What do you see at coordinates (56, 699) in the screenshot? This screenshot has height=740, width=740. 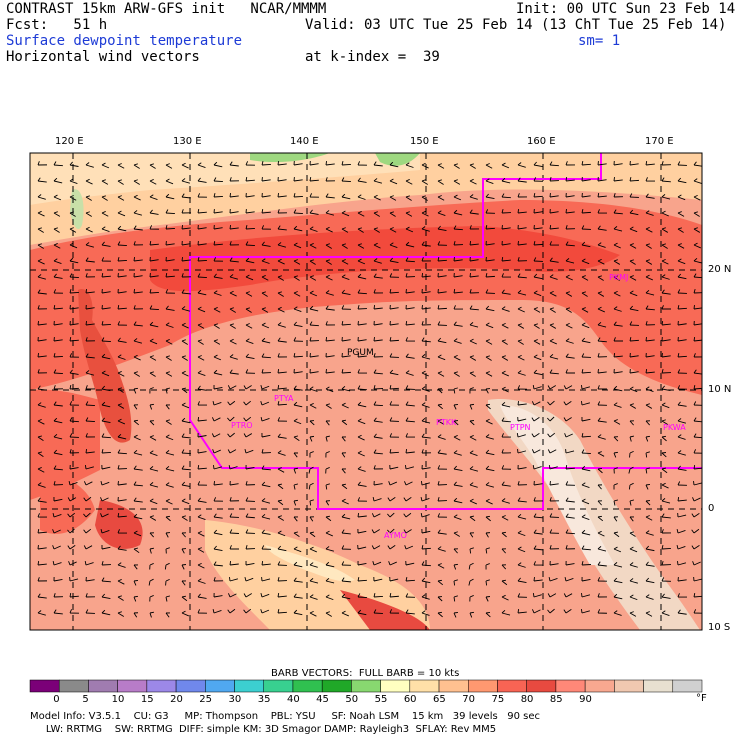 I see `legend-label: 0` at bounding box center [56, 699].